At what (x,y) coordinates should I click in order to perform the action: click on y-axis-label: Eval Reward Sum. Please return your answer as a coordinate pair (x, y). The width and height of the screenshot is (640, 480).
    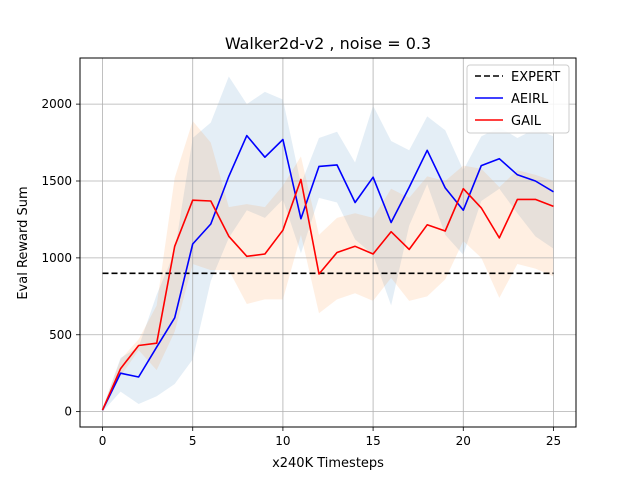
    Looking at the image, I should click on (23, 242).